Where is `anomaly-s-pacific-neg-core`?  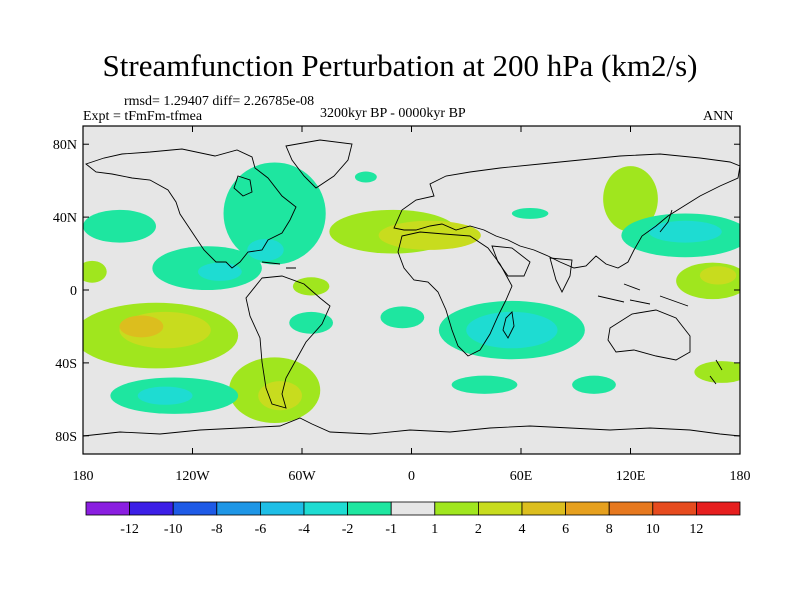
anomaly-s-pacific-neg-core is located at coordinates (165, 395).